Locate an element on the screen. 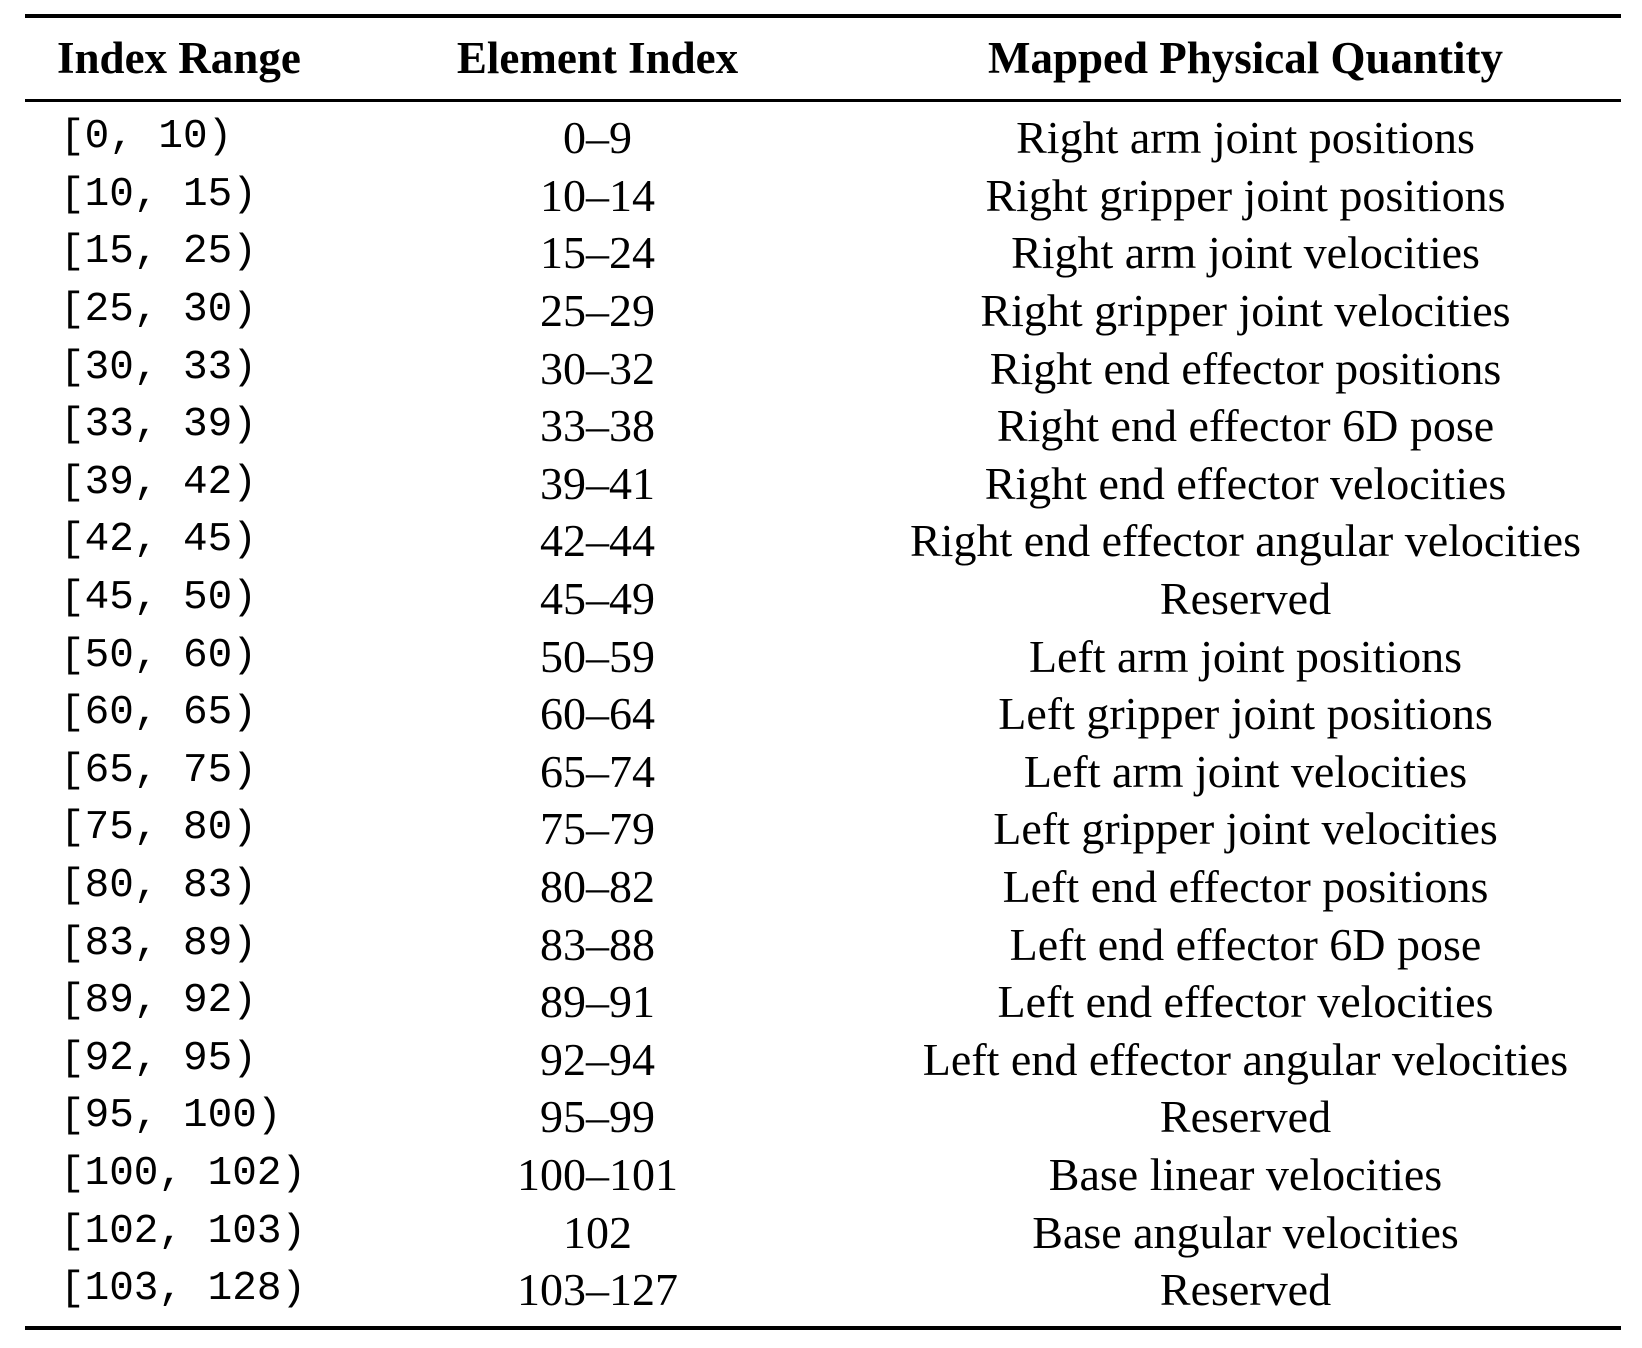 The width and height of the screenshot is (1642, 1348). range-cell: [60, 65) is located at coordinates (158, 713).